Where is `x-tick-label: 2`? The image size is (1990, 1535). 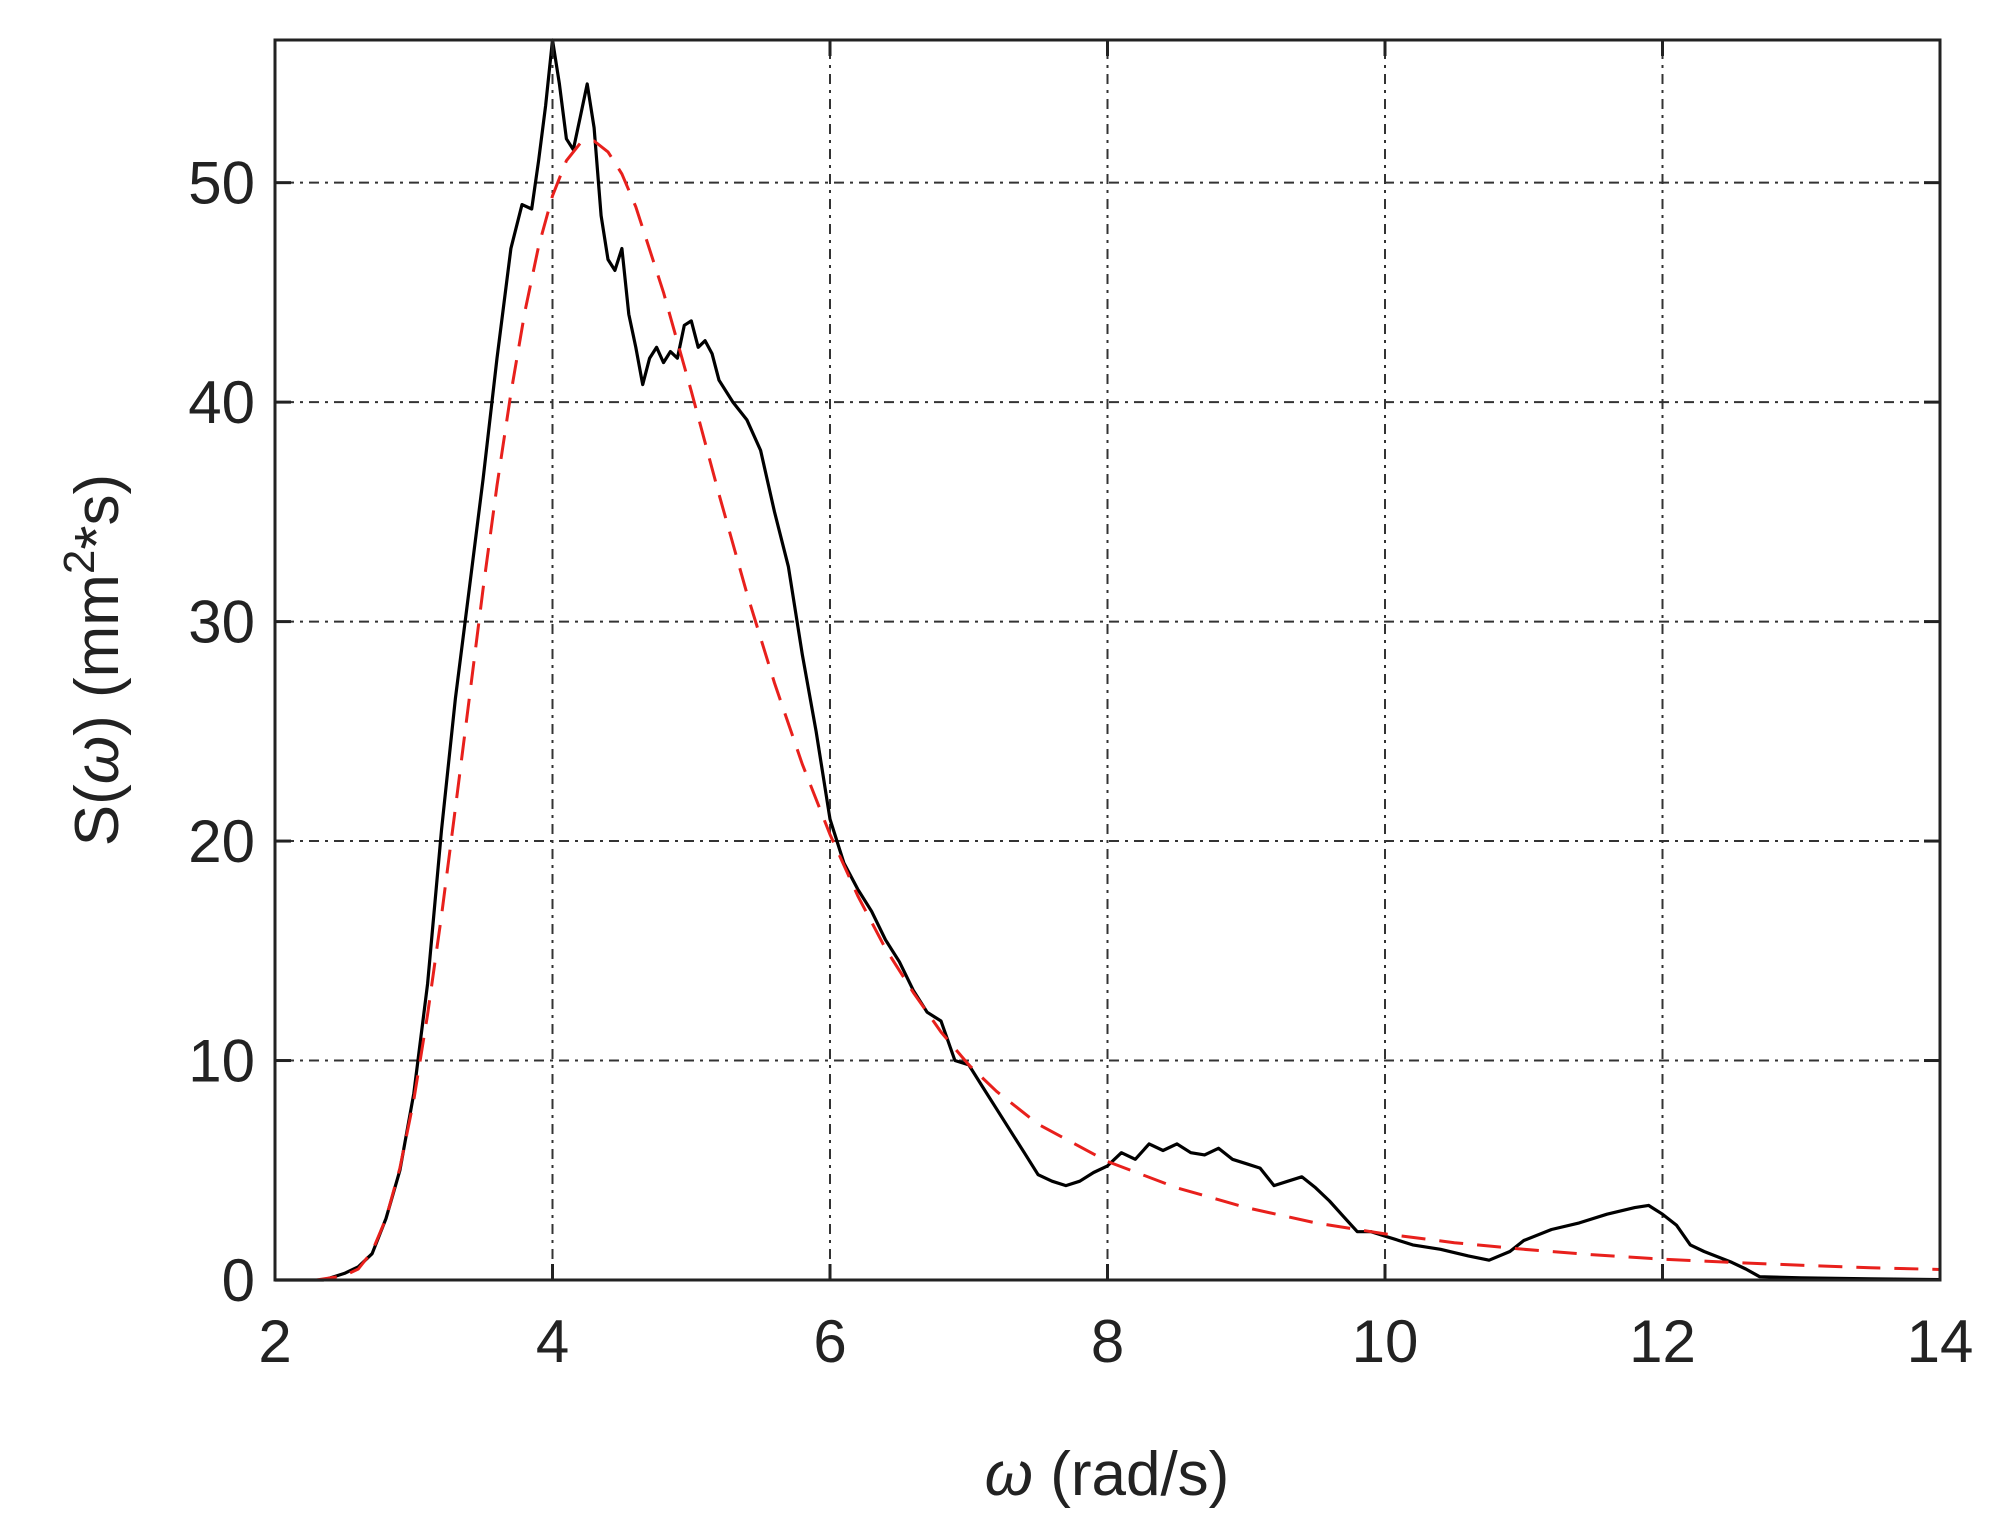 x-tick-label: 2 is located at coordinates (274, 1341).